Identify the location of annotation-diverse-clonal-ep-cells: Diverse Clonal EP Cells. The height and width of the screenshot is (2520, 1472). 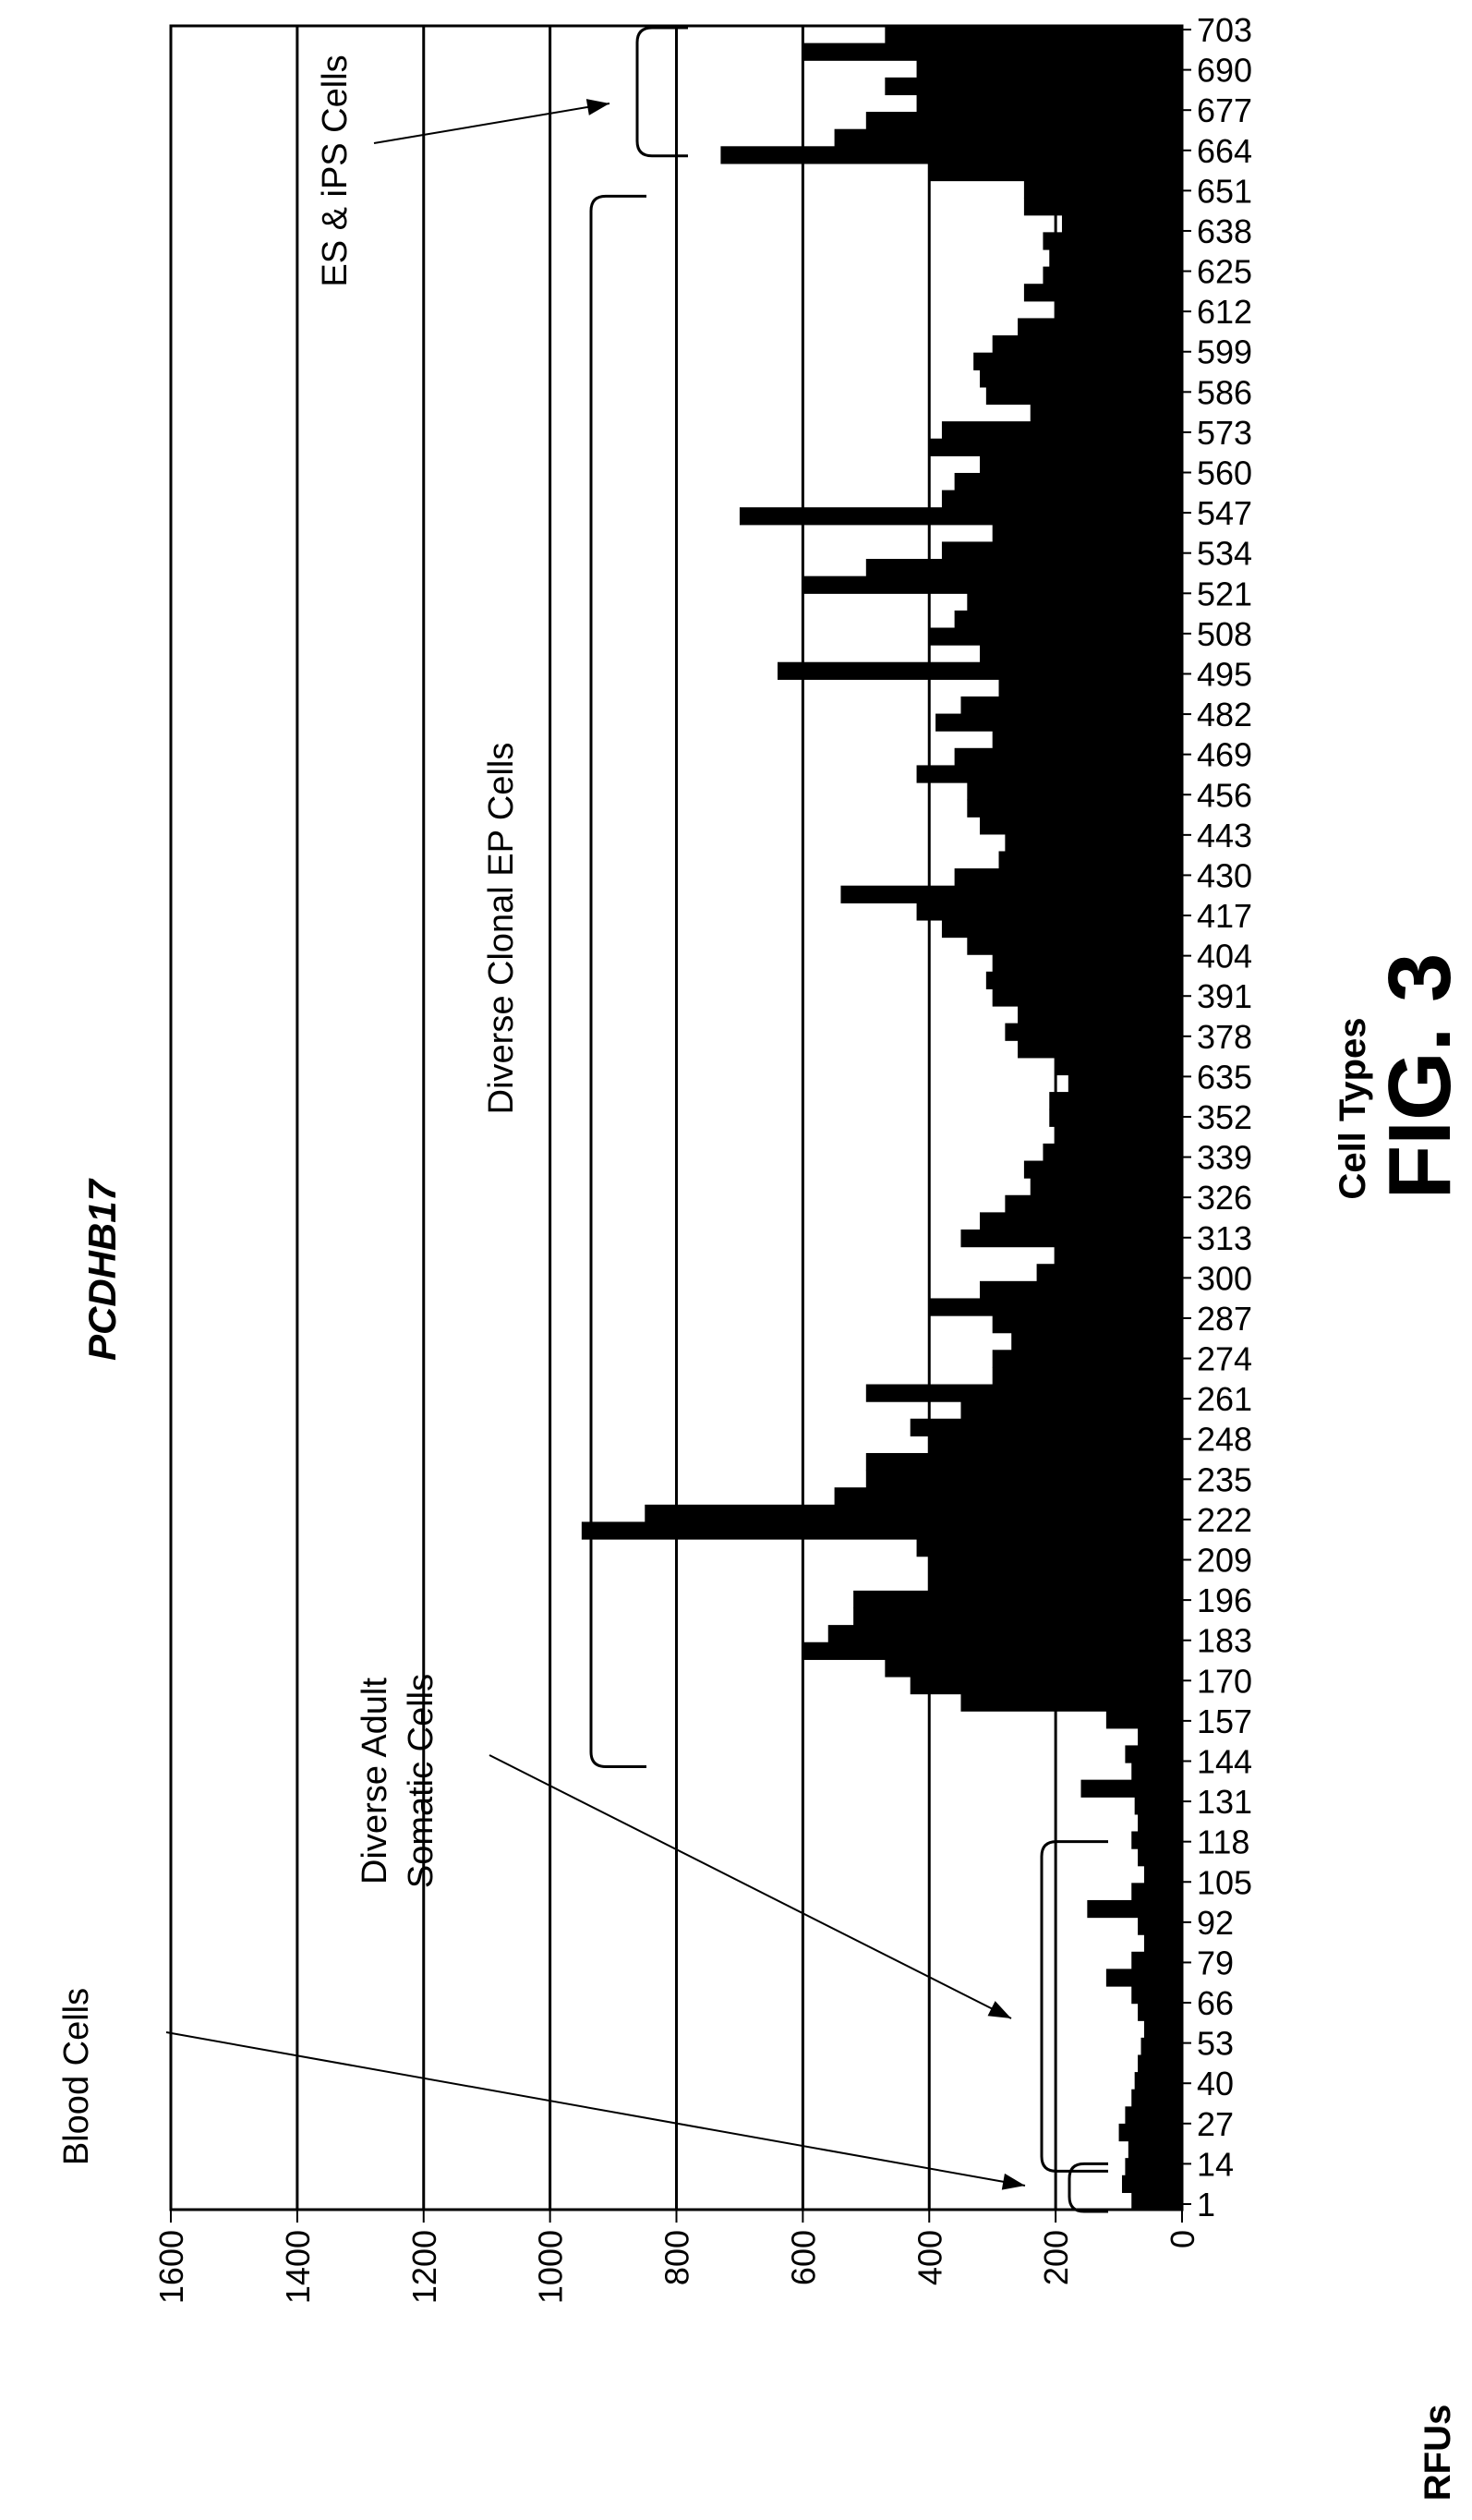
(501, 929).